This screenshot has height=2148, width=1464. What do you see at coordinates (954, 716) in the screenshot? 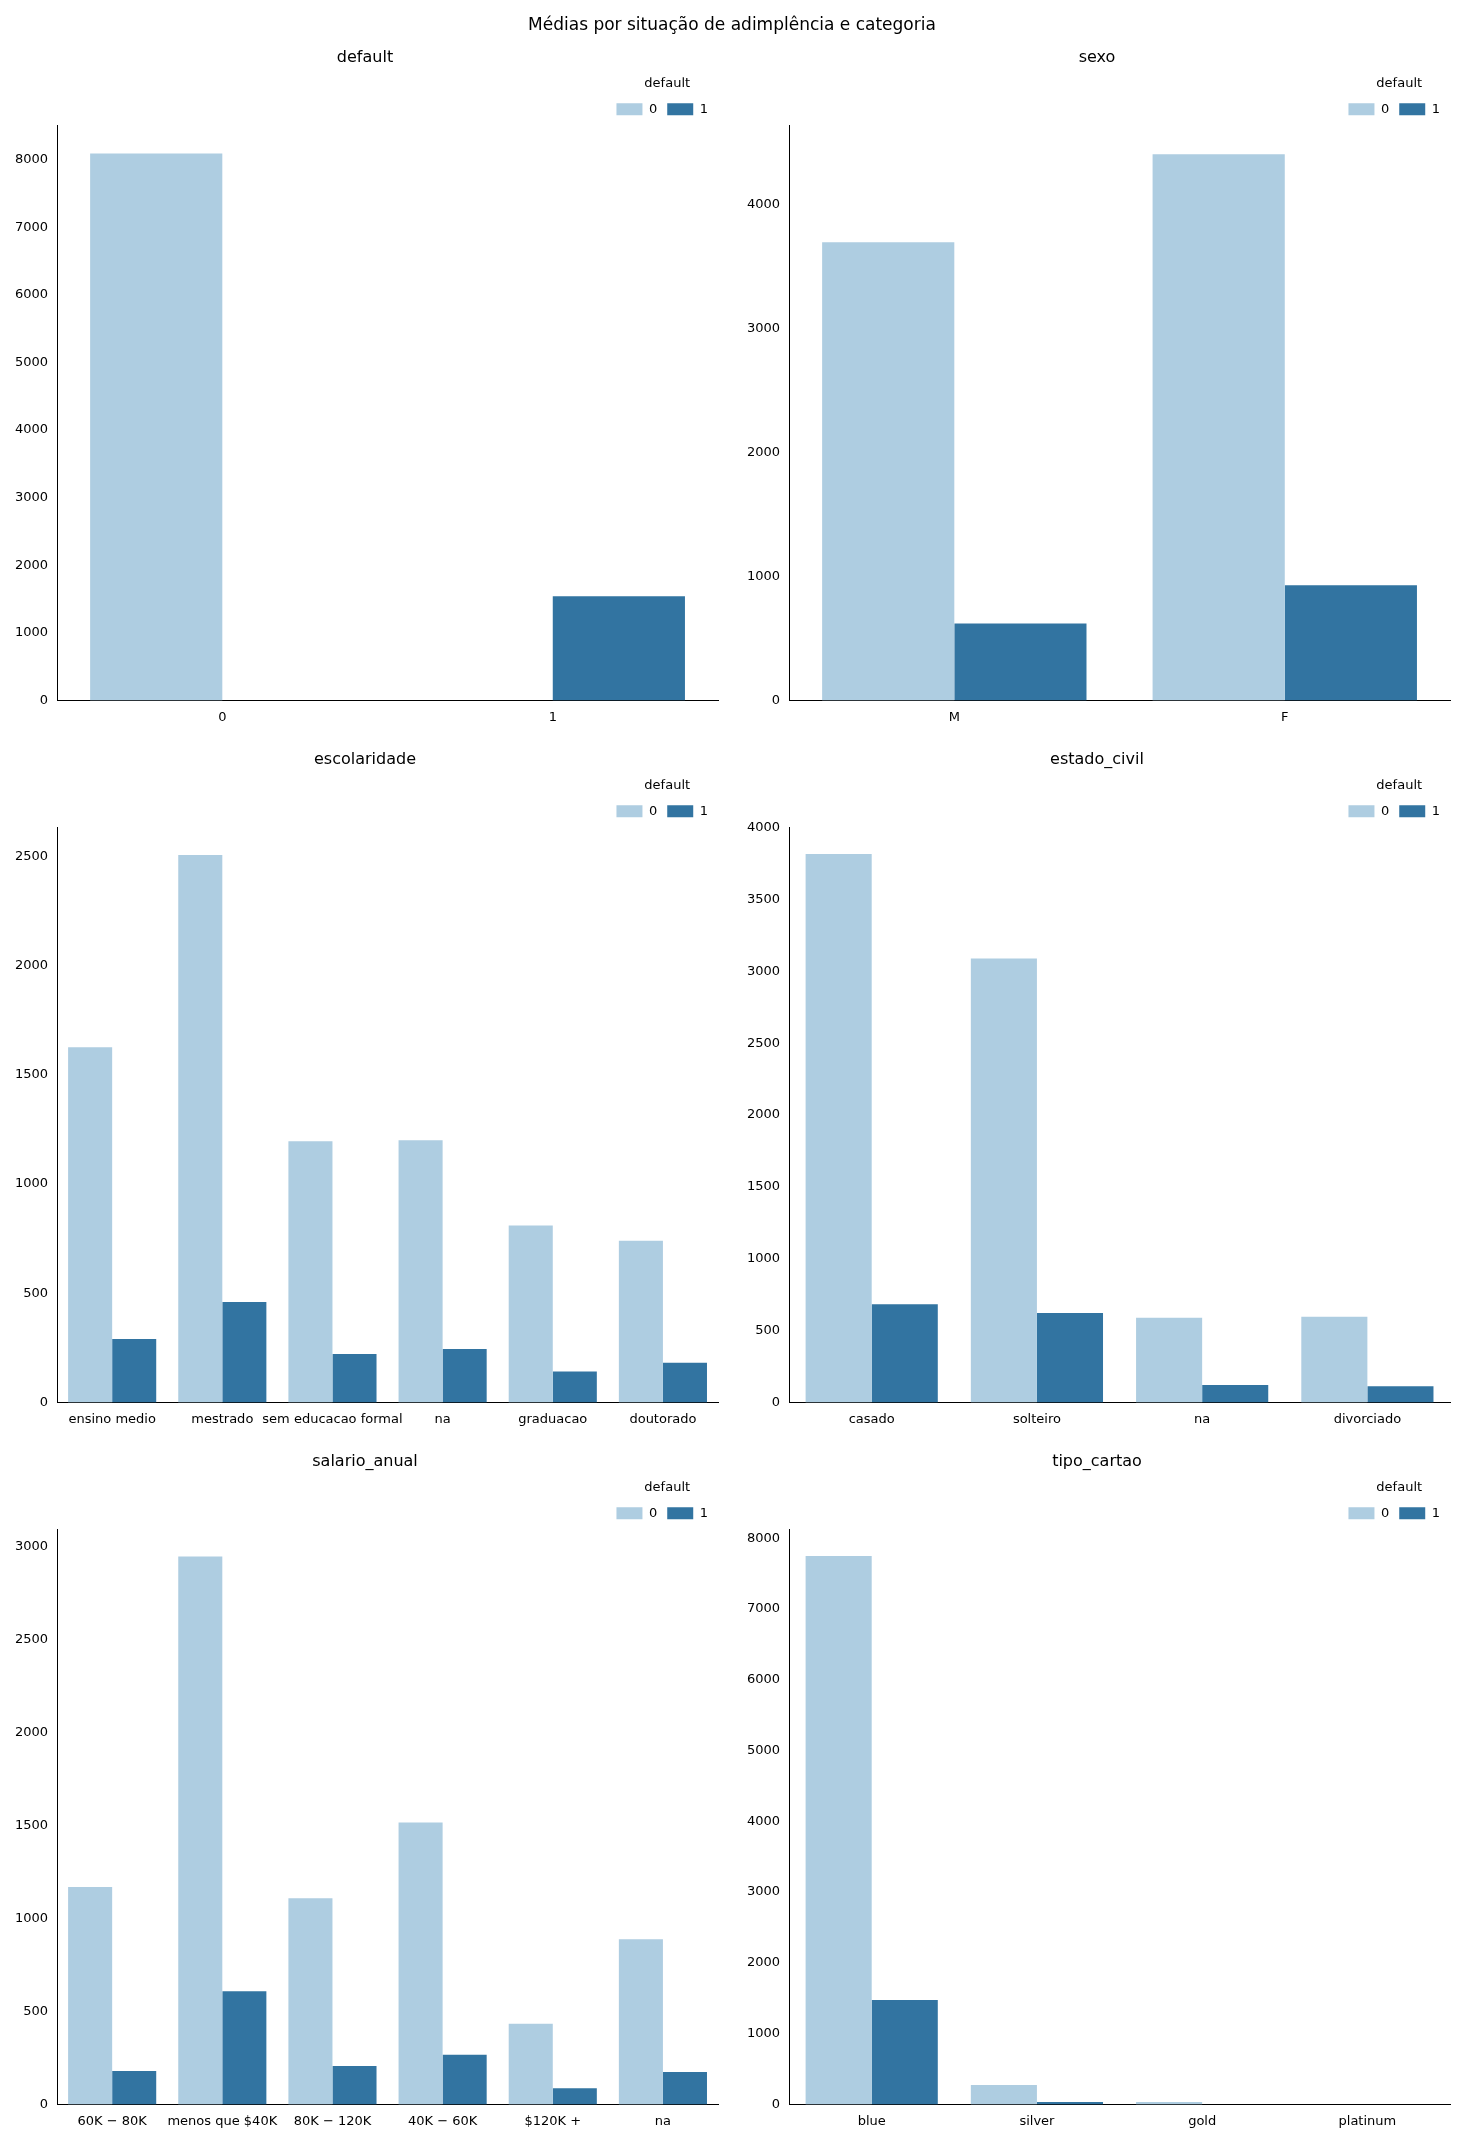
I see `x-tick-label: M` at bounding box center [954, 716].